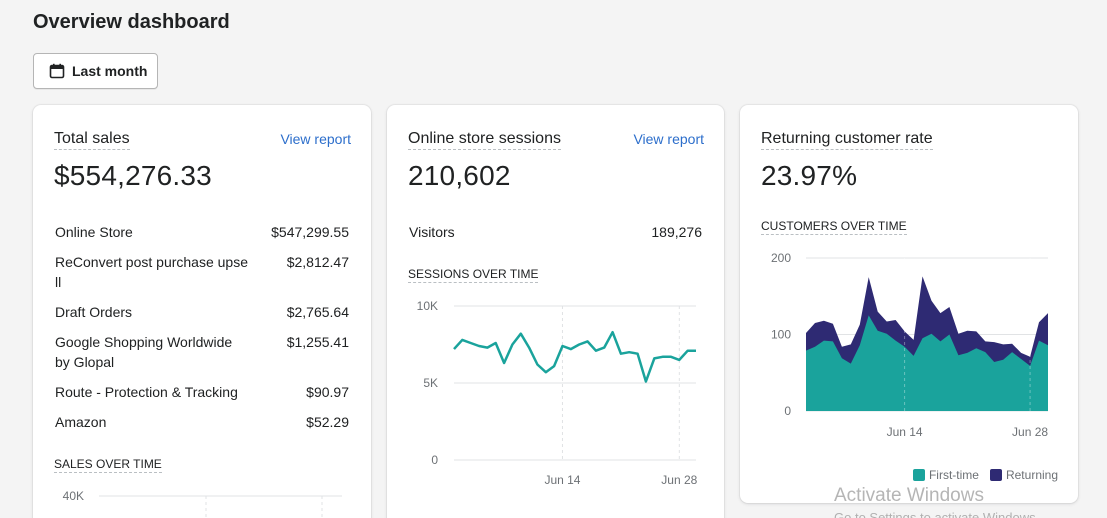  I want to click on chart-legend: First-time Returning, so click(980, 475).